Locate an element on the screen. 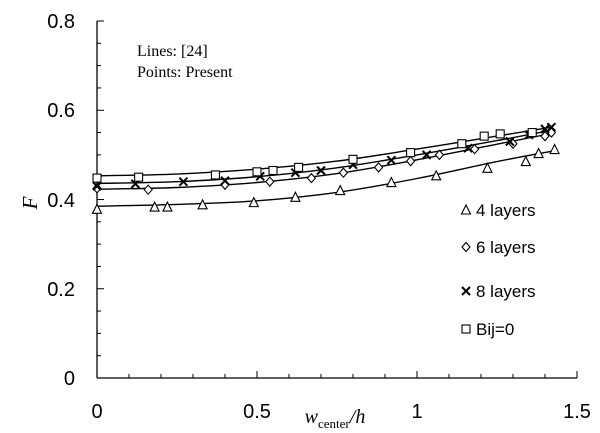  y-axis-label: F is located at coordinates (30, 203).